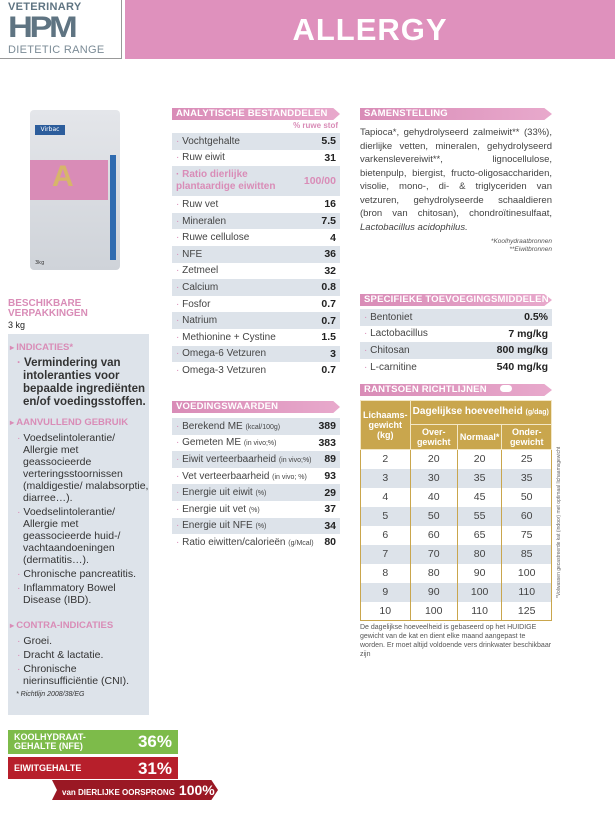 Image resolution: width=615 pixels, height=820 pixels. Describe the element at coordinates (521, 241) in the screenshot. I see `footnote-carbs: *Koolhydraatbronnen` at that location.